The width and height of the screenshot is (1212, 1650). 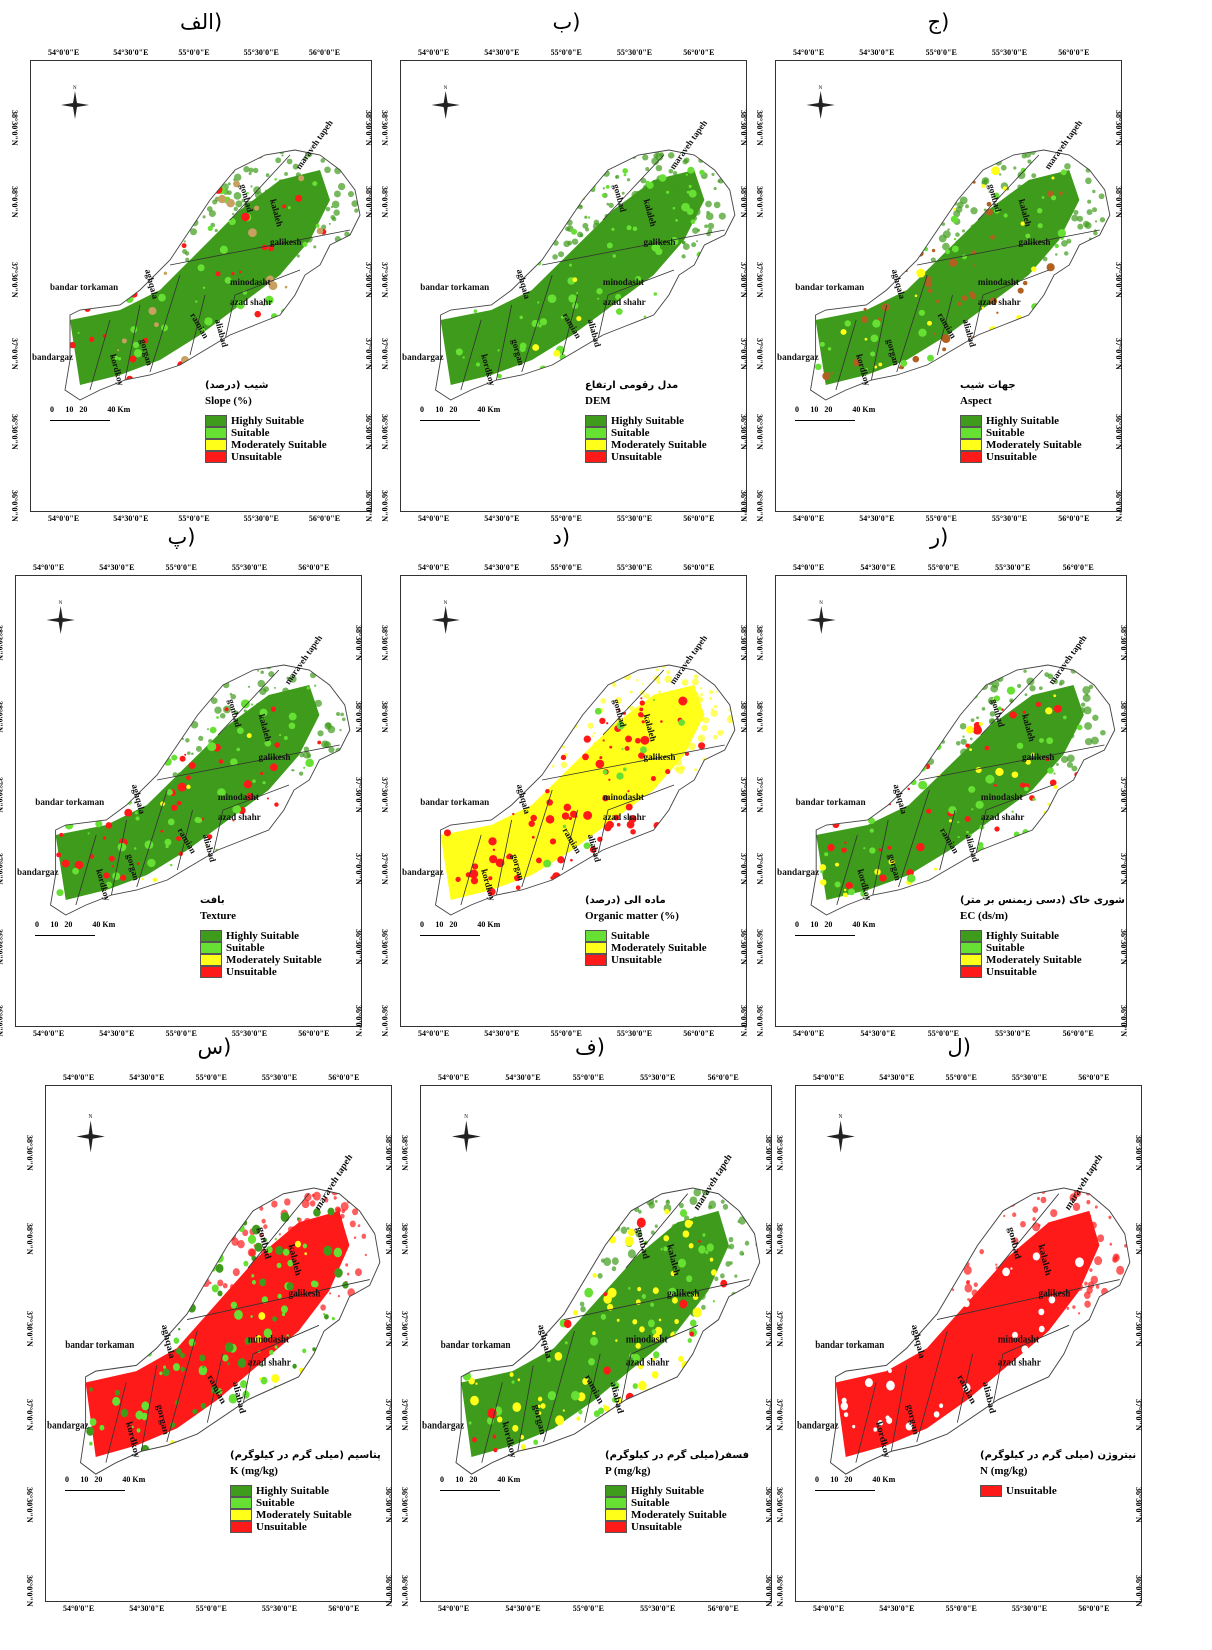 I want to click on legend-title-en: Aspect, so click(x=976, y=401).